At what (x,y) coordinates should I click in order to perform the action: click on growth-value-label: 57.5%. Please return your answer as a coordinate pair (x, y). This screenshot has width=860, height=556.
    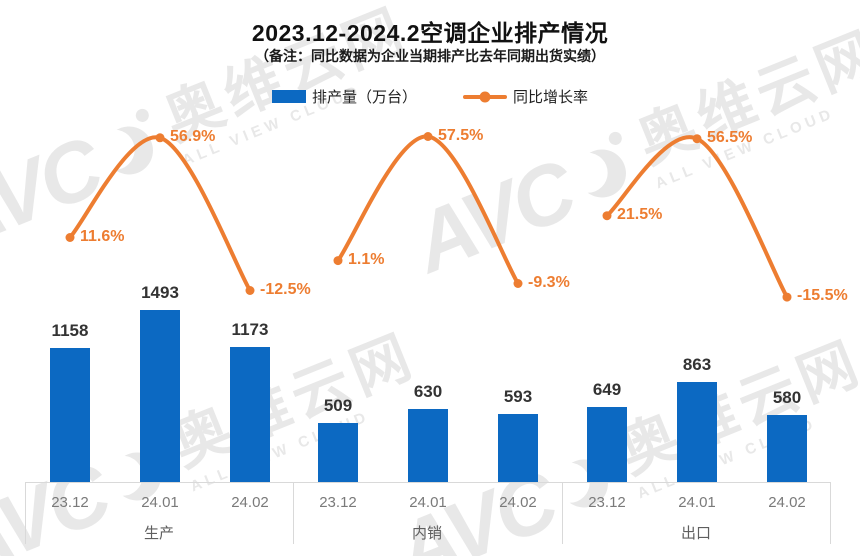
    Looking at the image, I should click on (461, 135).